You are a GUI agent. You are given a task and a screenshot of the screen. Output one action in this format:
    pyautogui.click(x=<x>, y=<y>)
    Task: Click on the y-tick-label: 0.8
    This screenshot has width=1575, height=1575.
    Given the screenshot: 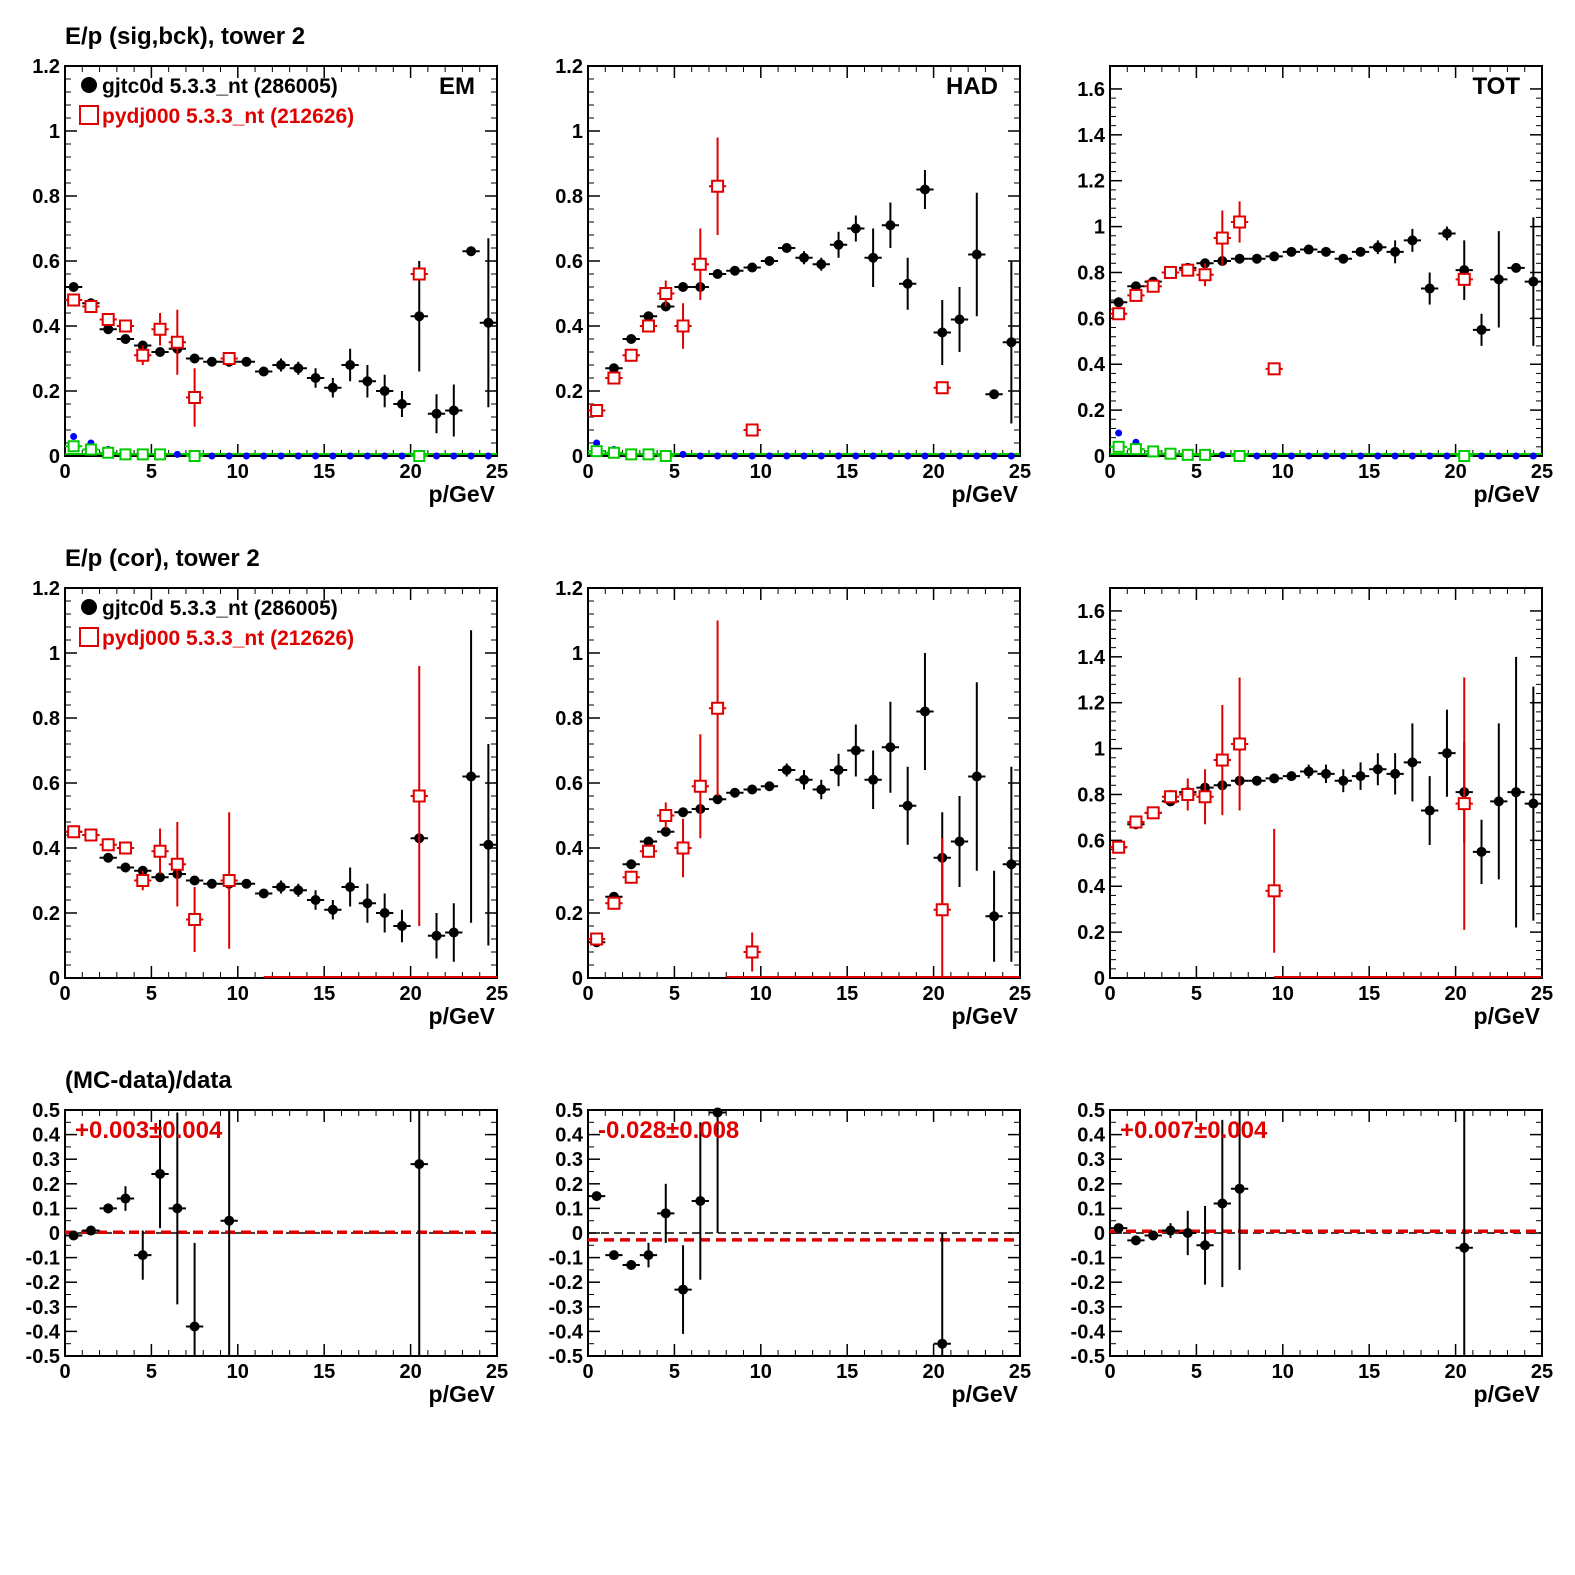 What is the action you would take?
    pyautogui.click(x=46, y=719)
    